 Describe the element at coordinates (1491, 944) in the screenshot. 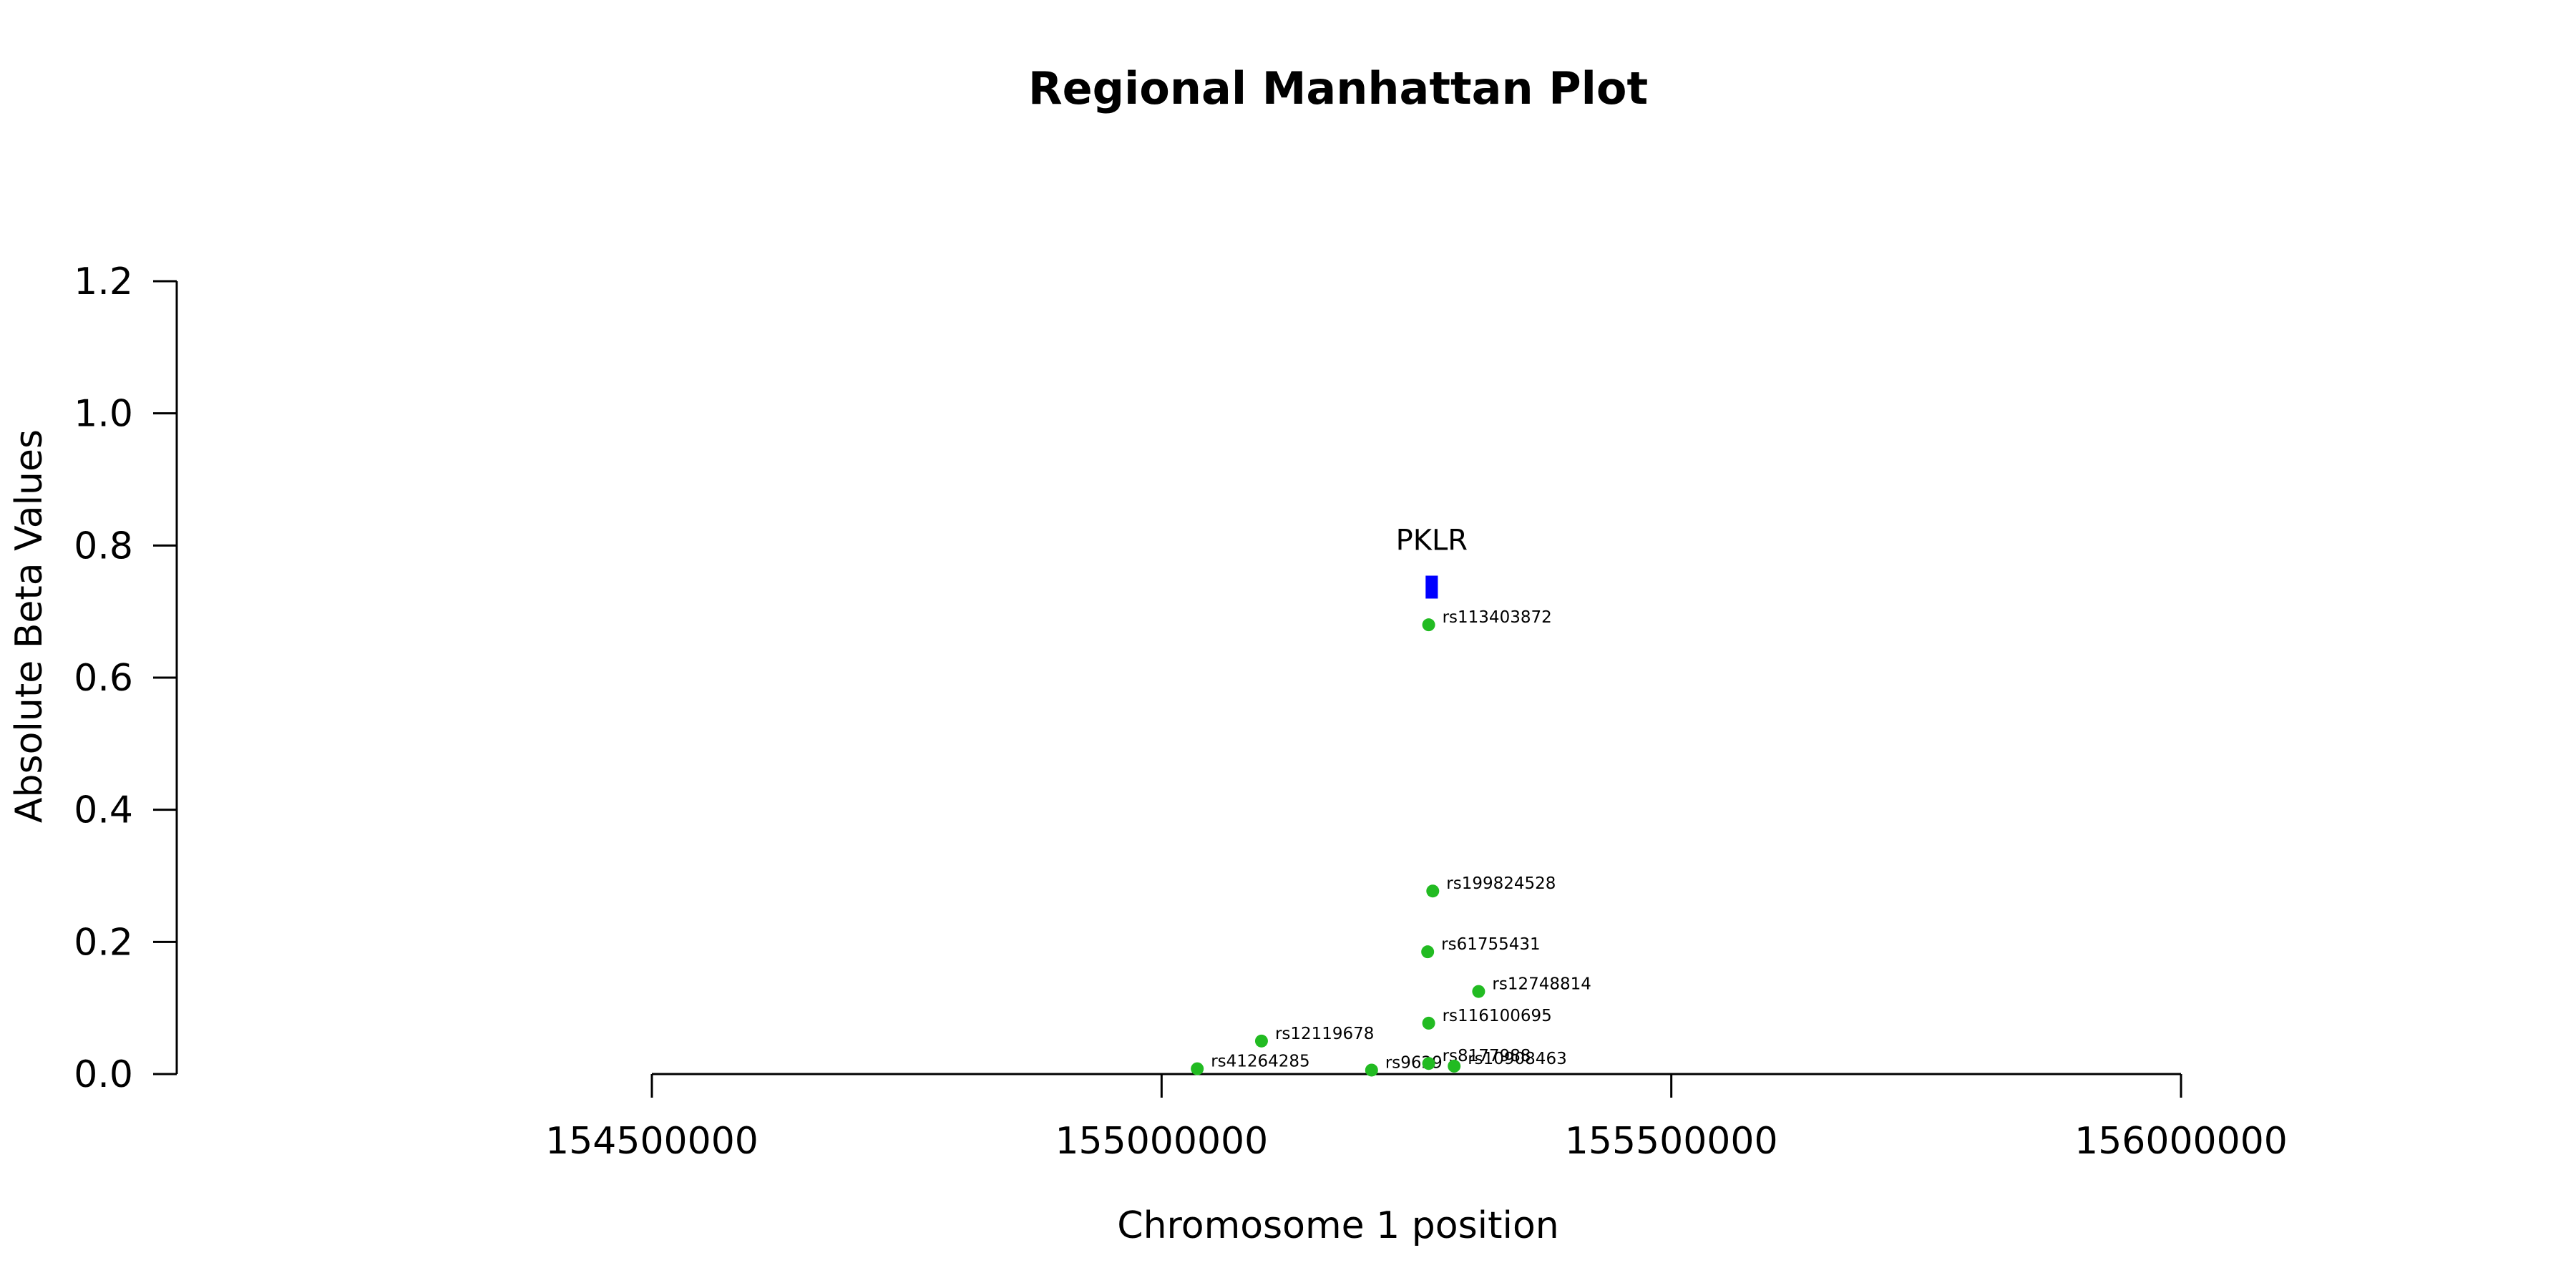

I see `snp-label: rs61755431` at that location.